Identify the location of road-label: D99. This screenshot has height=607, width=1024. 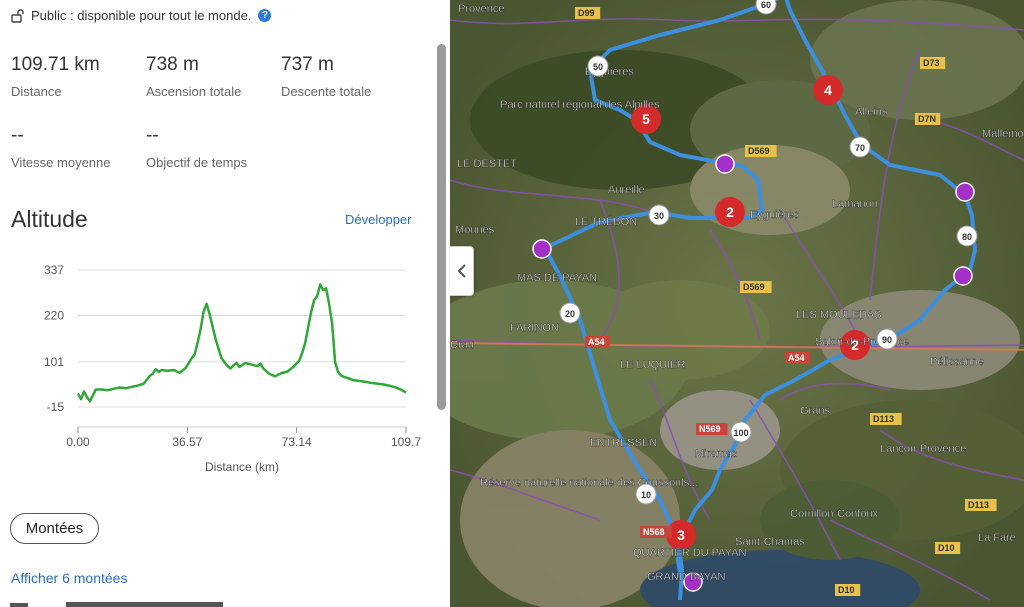
(586, 13).